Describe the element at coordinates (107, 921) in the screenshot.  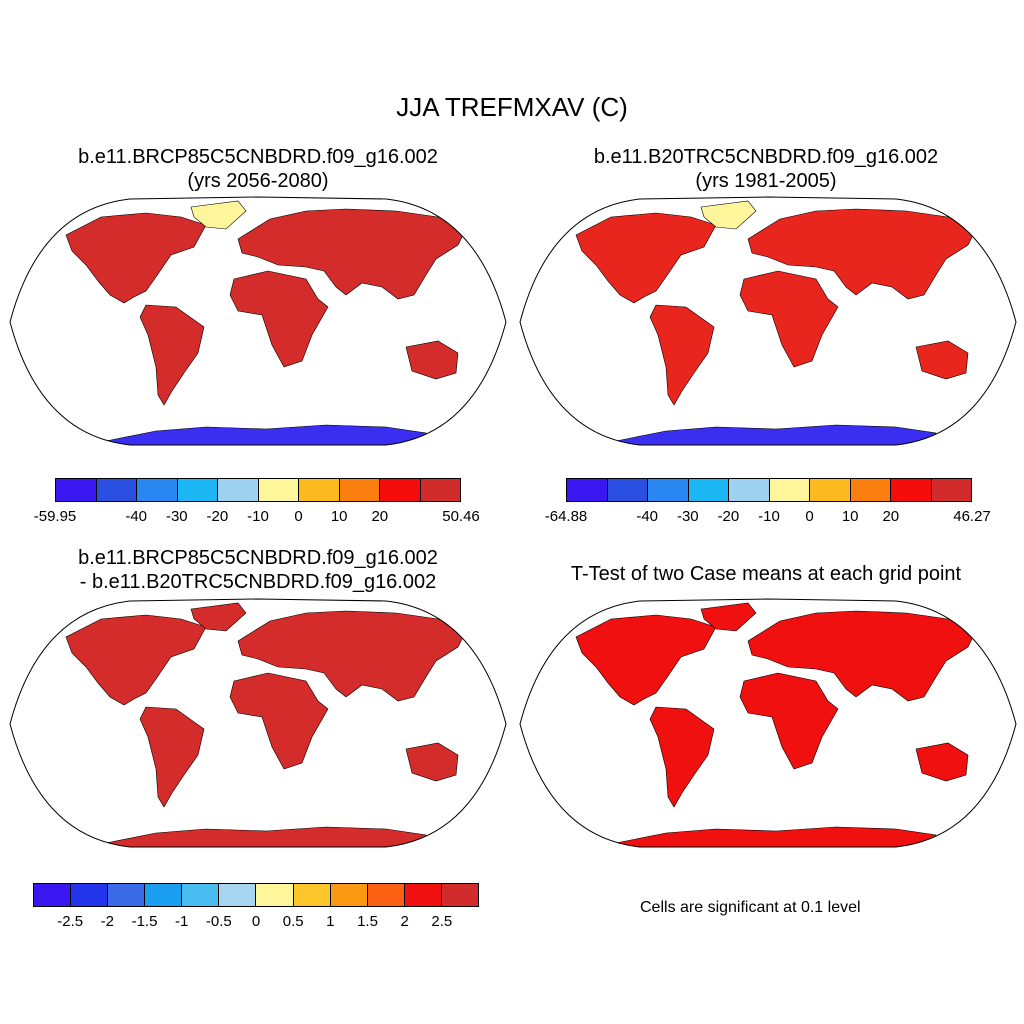
I see `colorbar-tick-label: -2` at that location.